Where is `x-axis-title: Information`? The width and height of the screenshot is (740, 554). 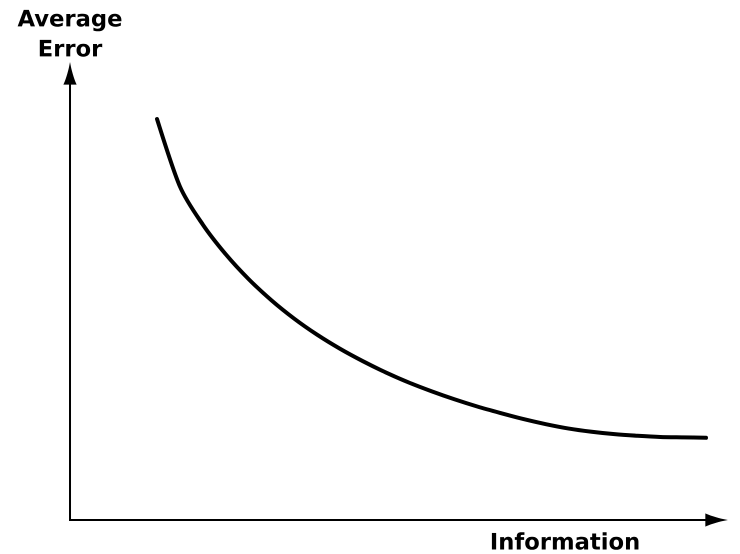
x-axis-title: Information is located at coordinates (565, 541).